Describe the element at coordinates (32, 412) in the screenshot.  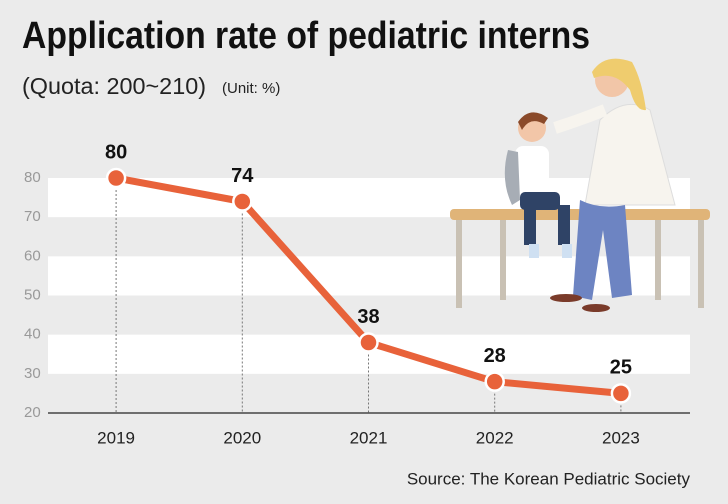
I see `y-tick-label: 20` at that location.